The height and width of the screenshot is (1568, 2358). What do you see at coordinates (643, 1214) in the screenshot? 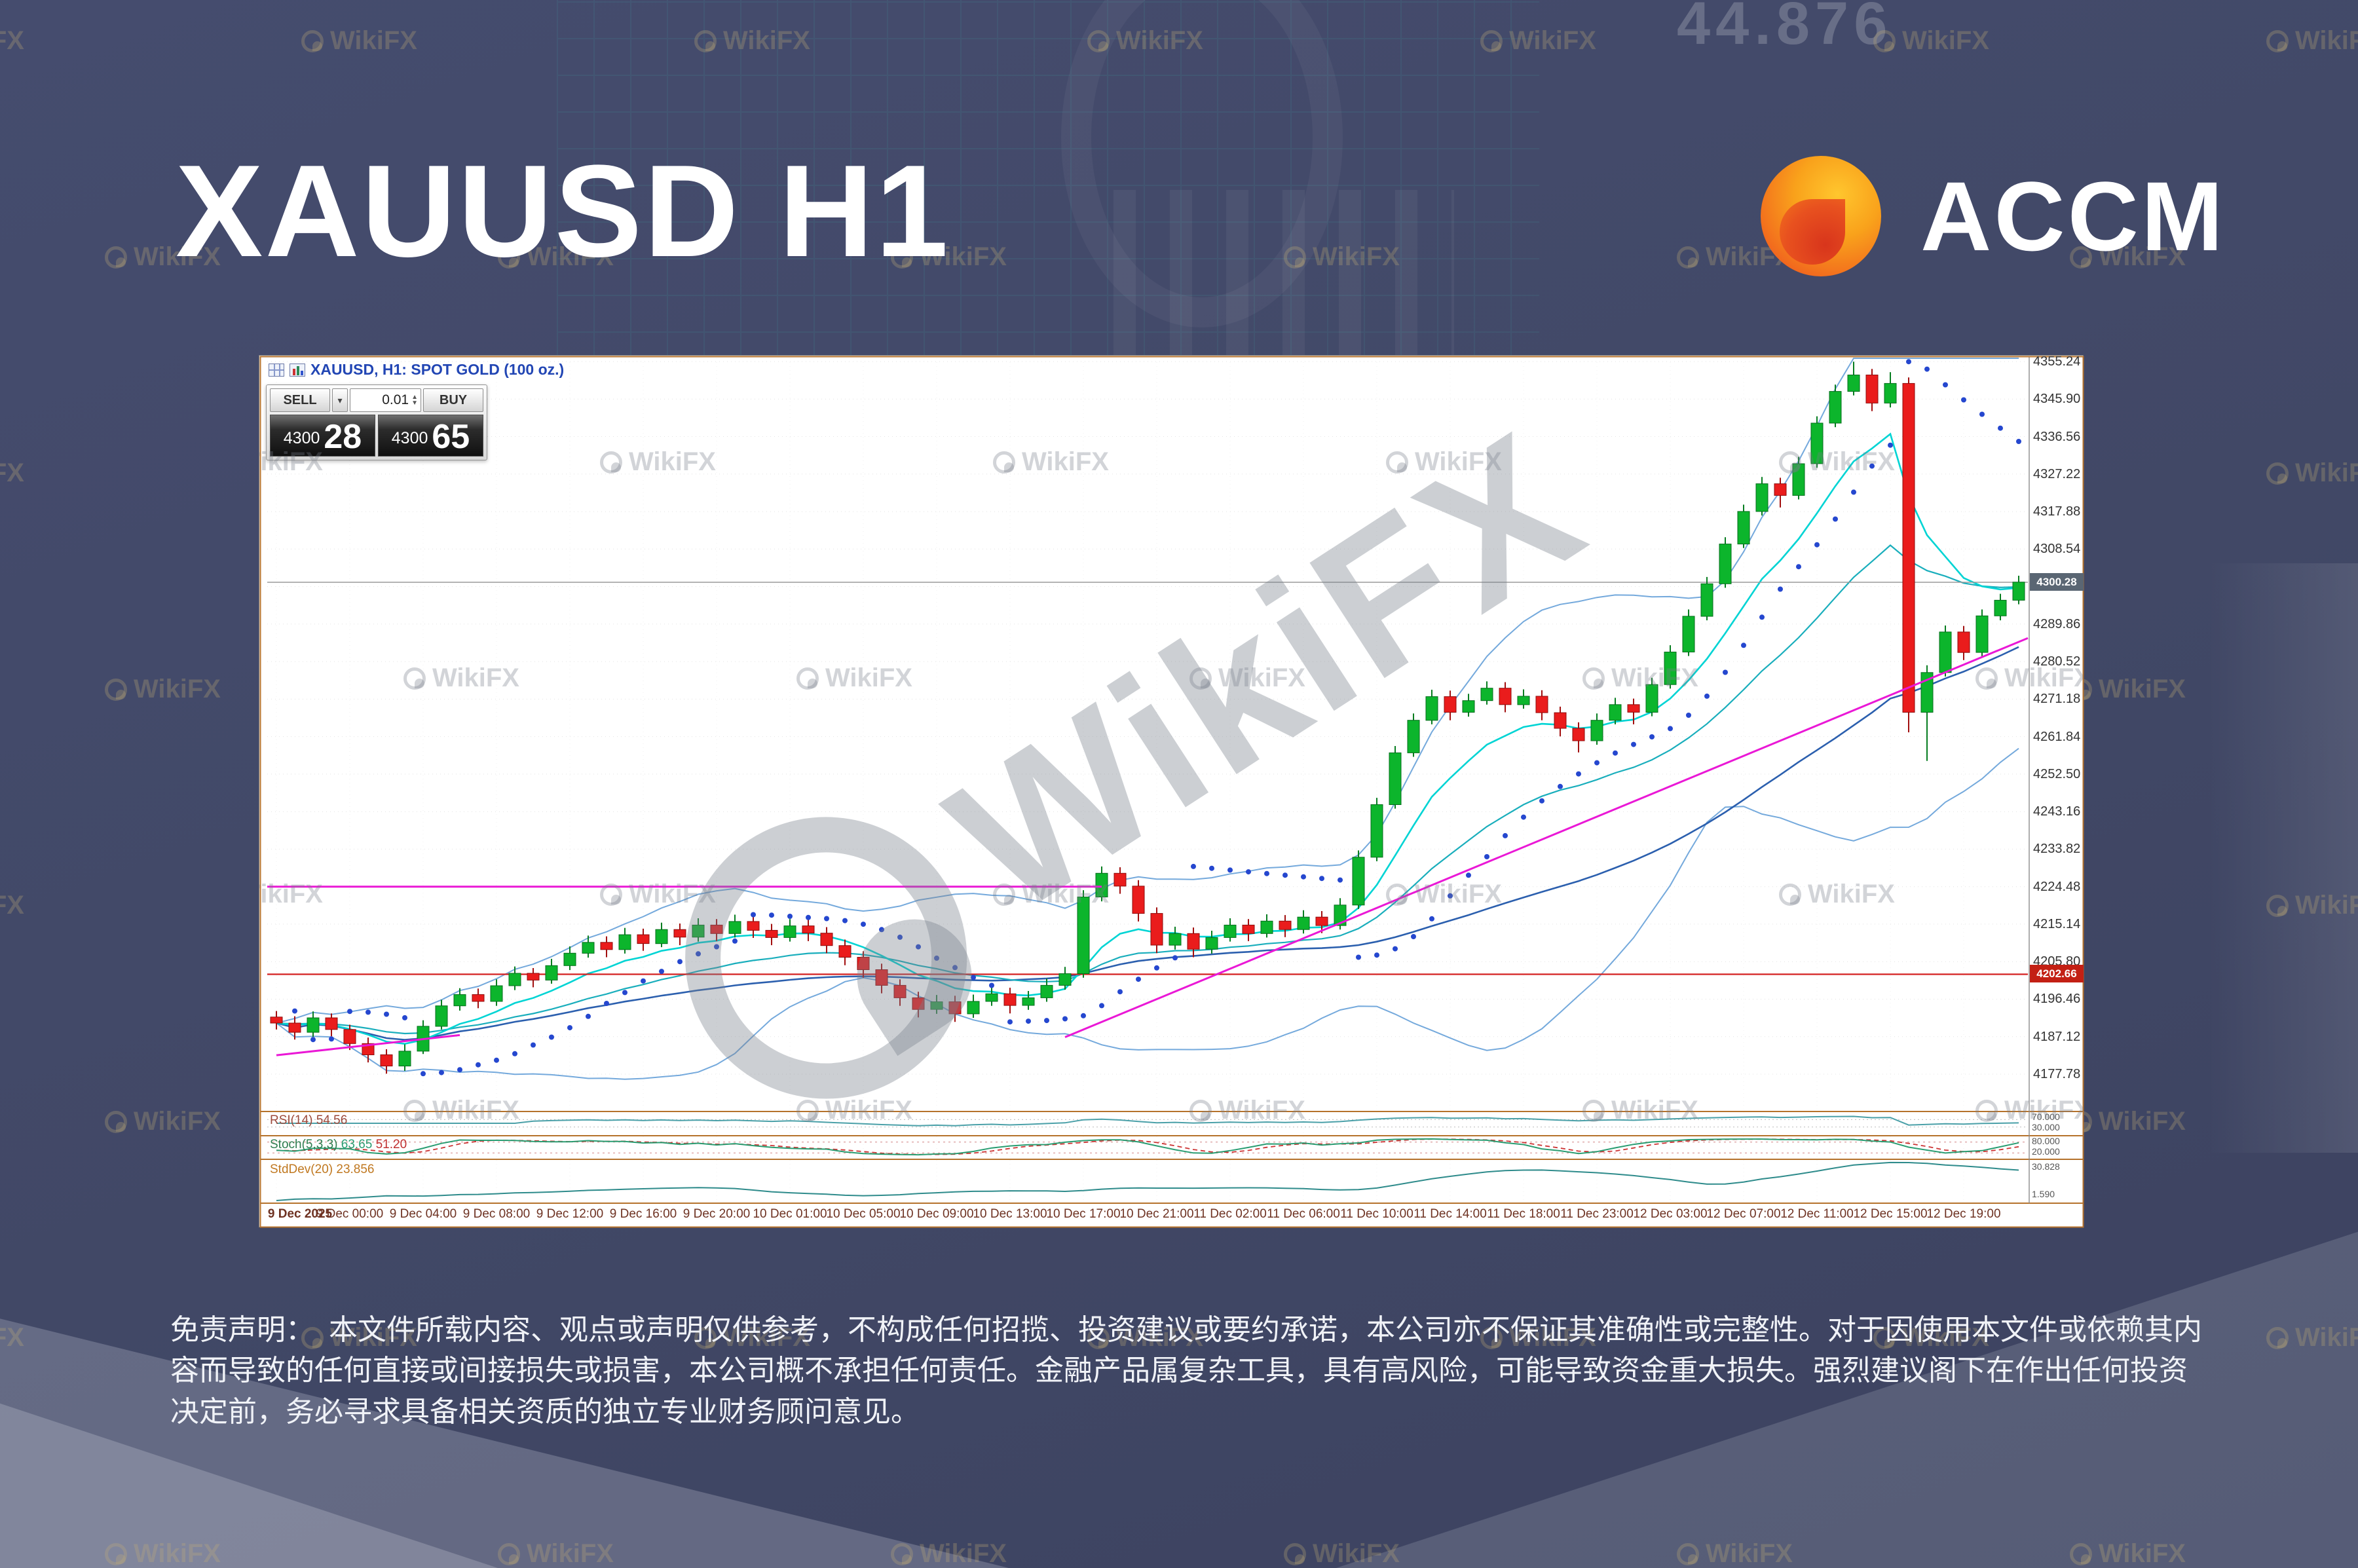
I see `time-axis-label: 9 Dec 16:00` at bounding box center [643, 1214].